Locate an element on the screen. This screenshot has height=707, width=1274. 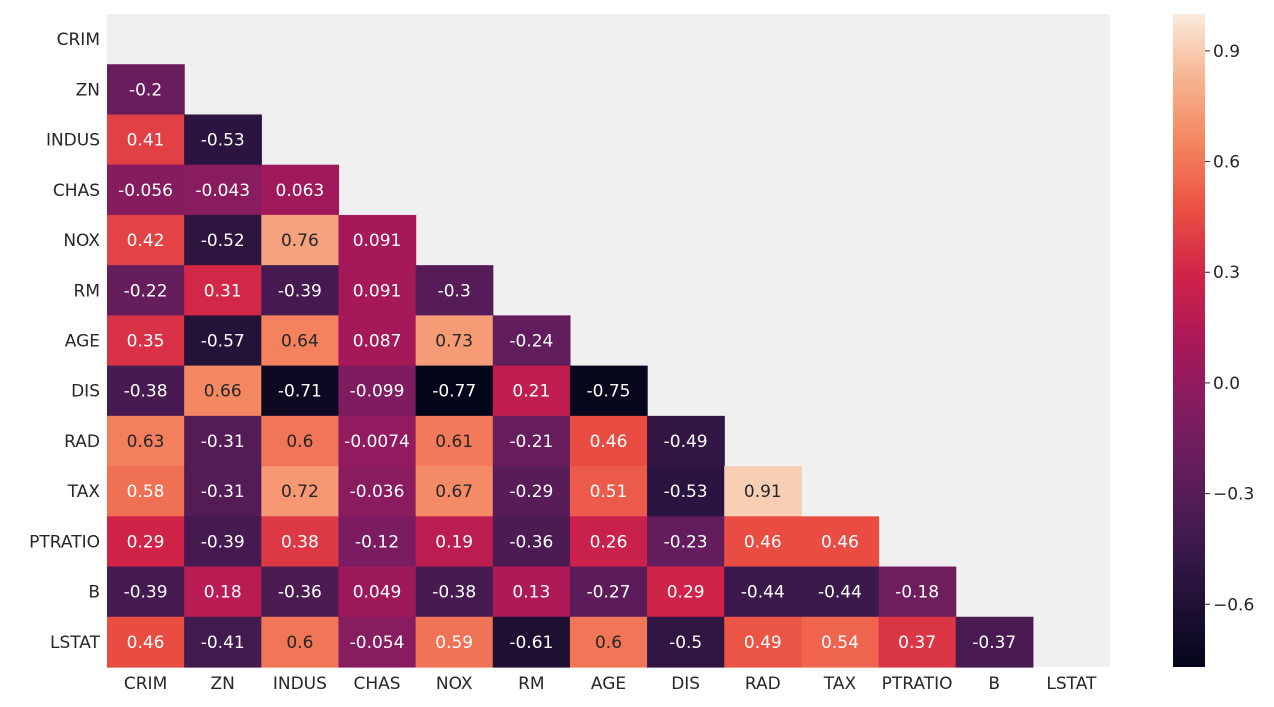
cell-value-label: -0.036 is located at coordinates (377, 492).